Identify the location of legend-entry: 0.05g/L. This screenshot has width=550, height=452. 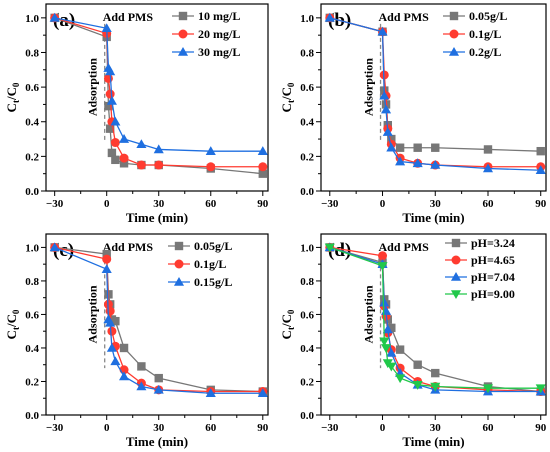
(475, 16).